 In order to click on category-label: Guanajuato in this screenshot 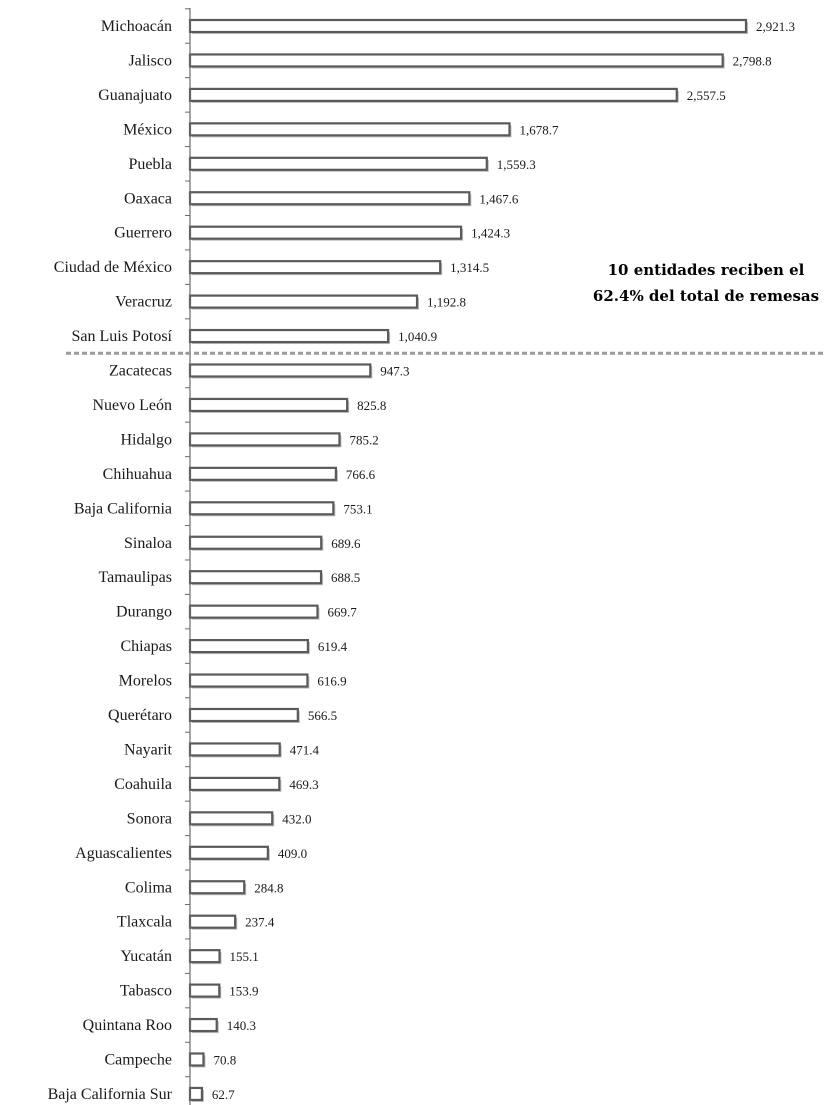, I will do `click(135, 95)`.